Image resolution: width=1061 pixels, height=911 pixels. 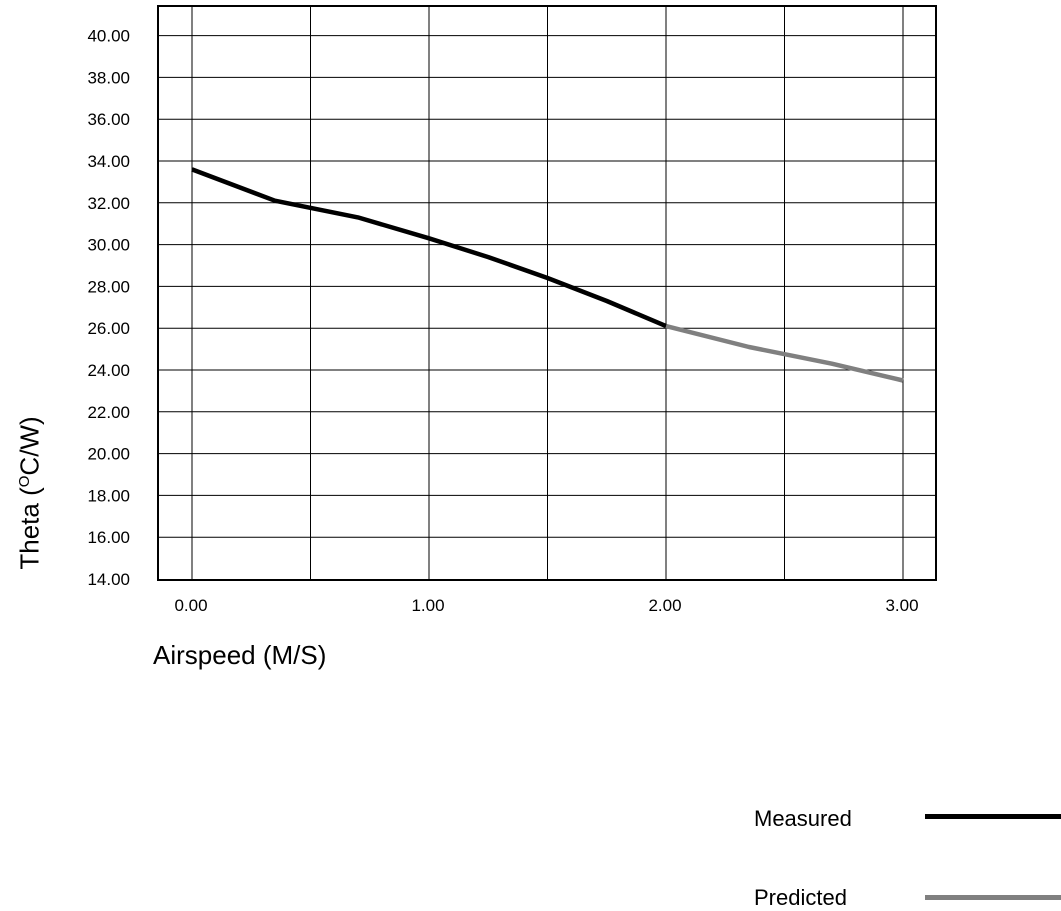 I want to click on series-line-measured, so click(x=429, y=248).